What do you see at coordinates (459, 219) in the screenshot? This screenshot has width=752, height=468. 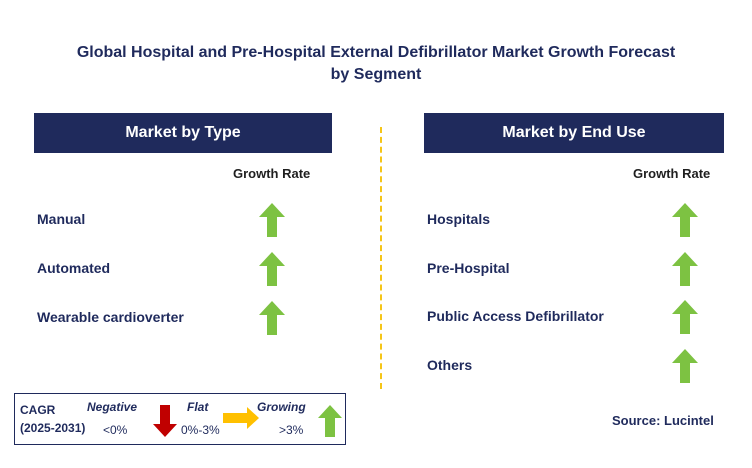 I see `end-use-row-label: Hospitals` at bounding box center [459, 219].